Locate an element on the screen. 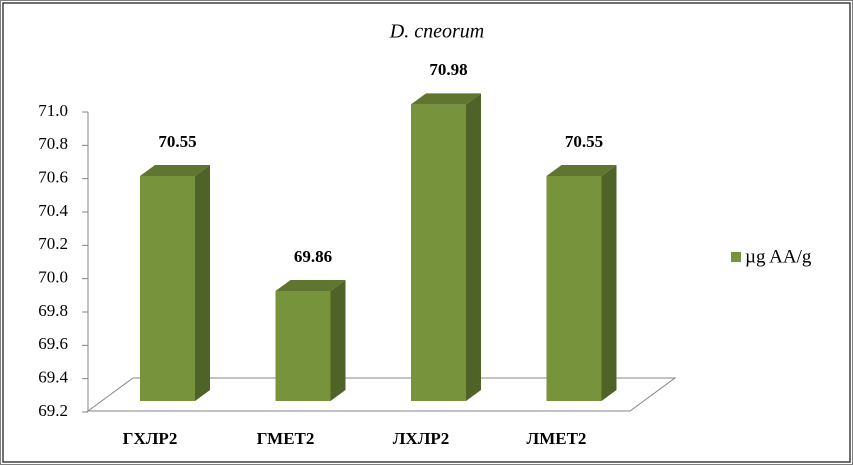 The image size is (853, 465). y-tick-label: 70.6 is located at coordinates (53, 177).